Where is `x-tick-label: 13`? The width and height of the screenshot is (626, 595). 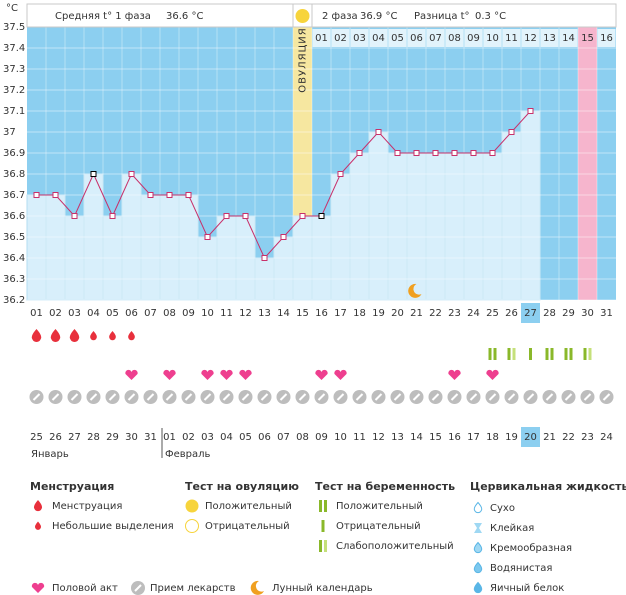
x-tick-label: 13 is located at coordinates (264, 313).